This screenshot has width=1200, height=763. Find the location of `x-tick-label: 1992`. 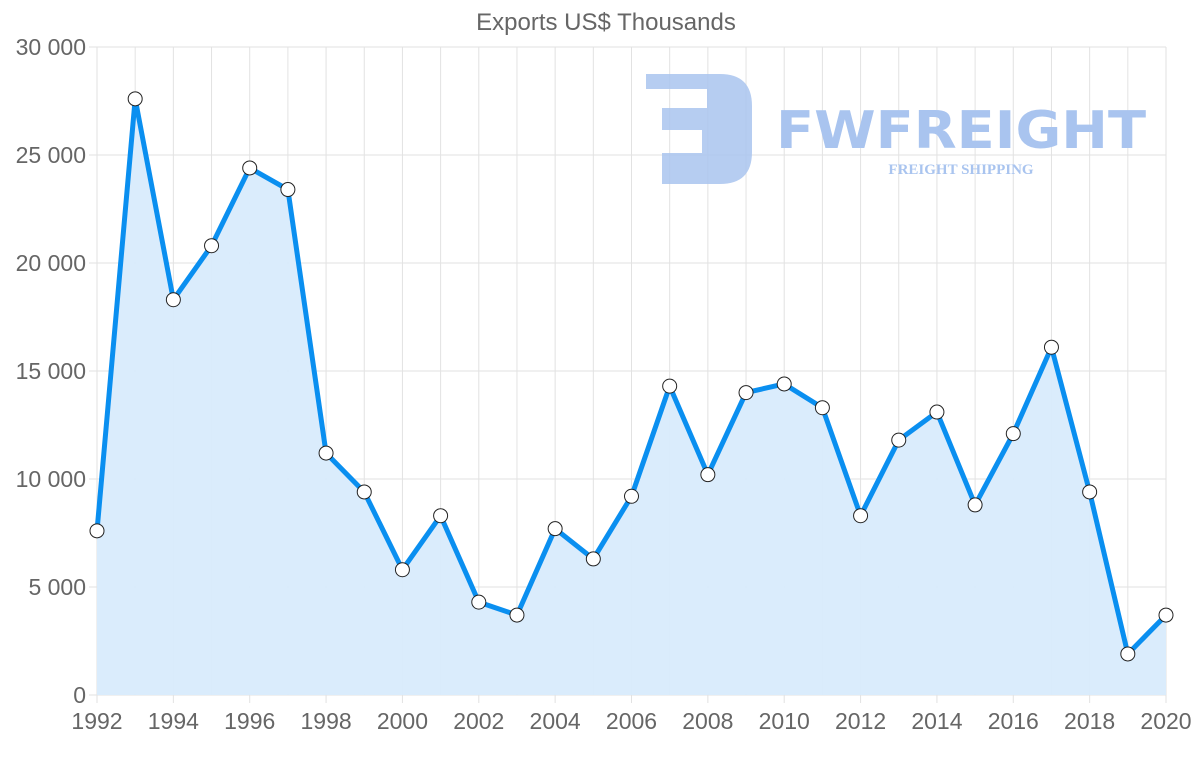

x-tick-label: 1992 is located at coordinates (96, 721).